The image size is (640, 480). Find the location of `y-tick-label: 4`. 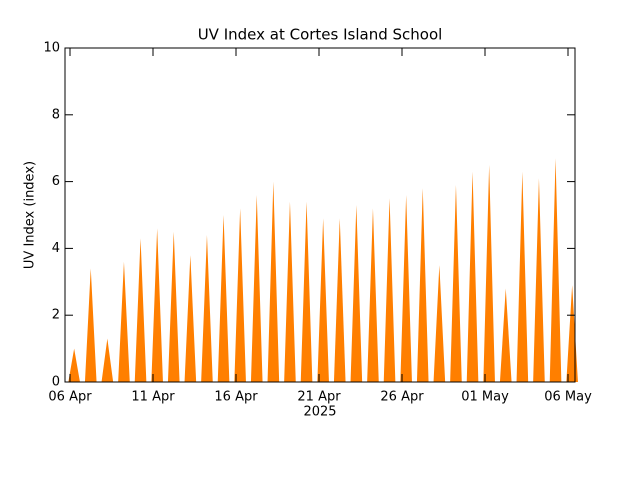

y-tick-label: 4 is located at coordinates (56, 248).